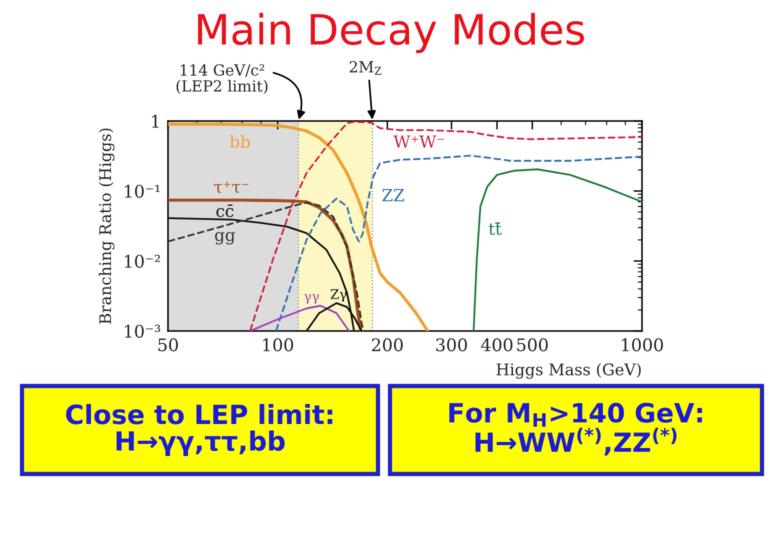 Image resolution: width=780 pixels, height=540 pixels. I want to click on series-label: ZZ, so click(393, 195).